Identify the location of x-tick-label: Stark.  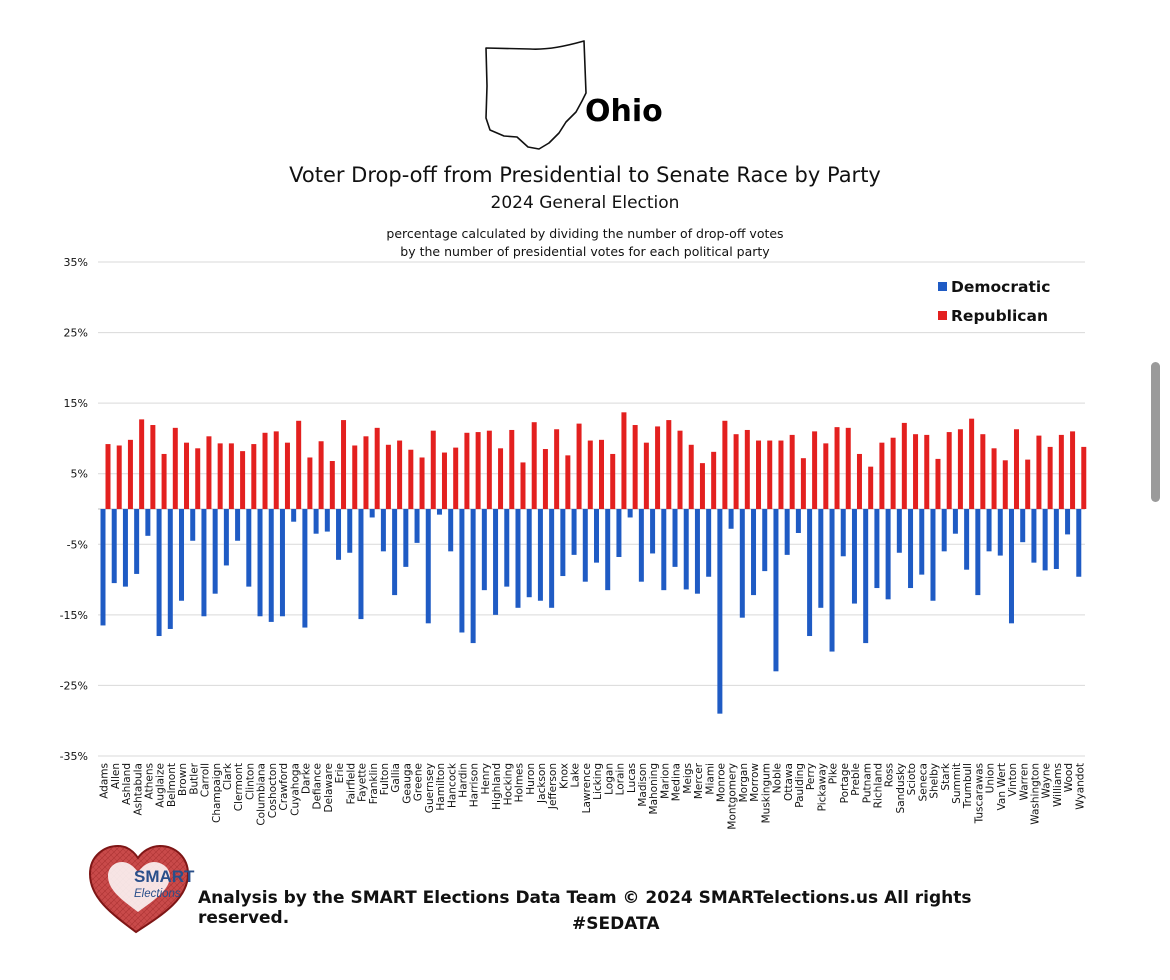
(946, 776).